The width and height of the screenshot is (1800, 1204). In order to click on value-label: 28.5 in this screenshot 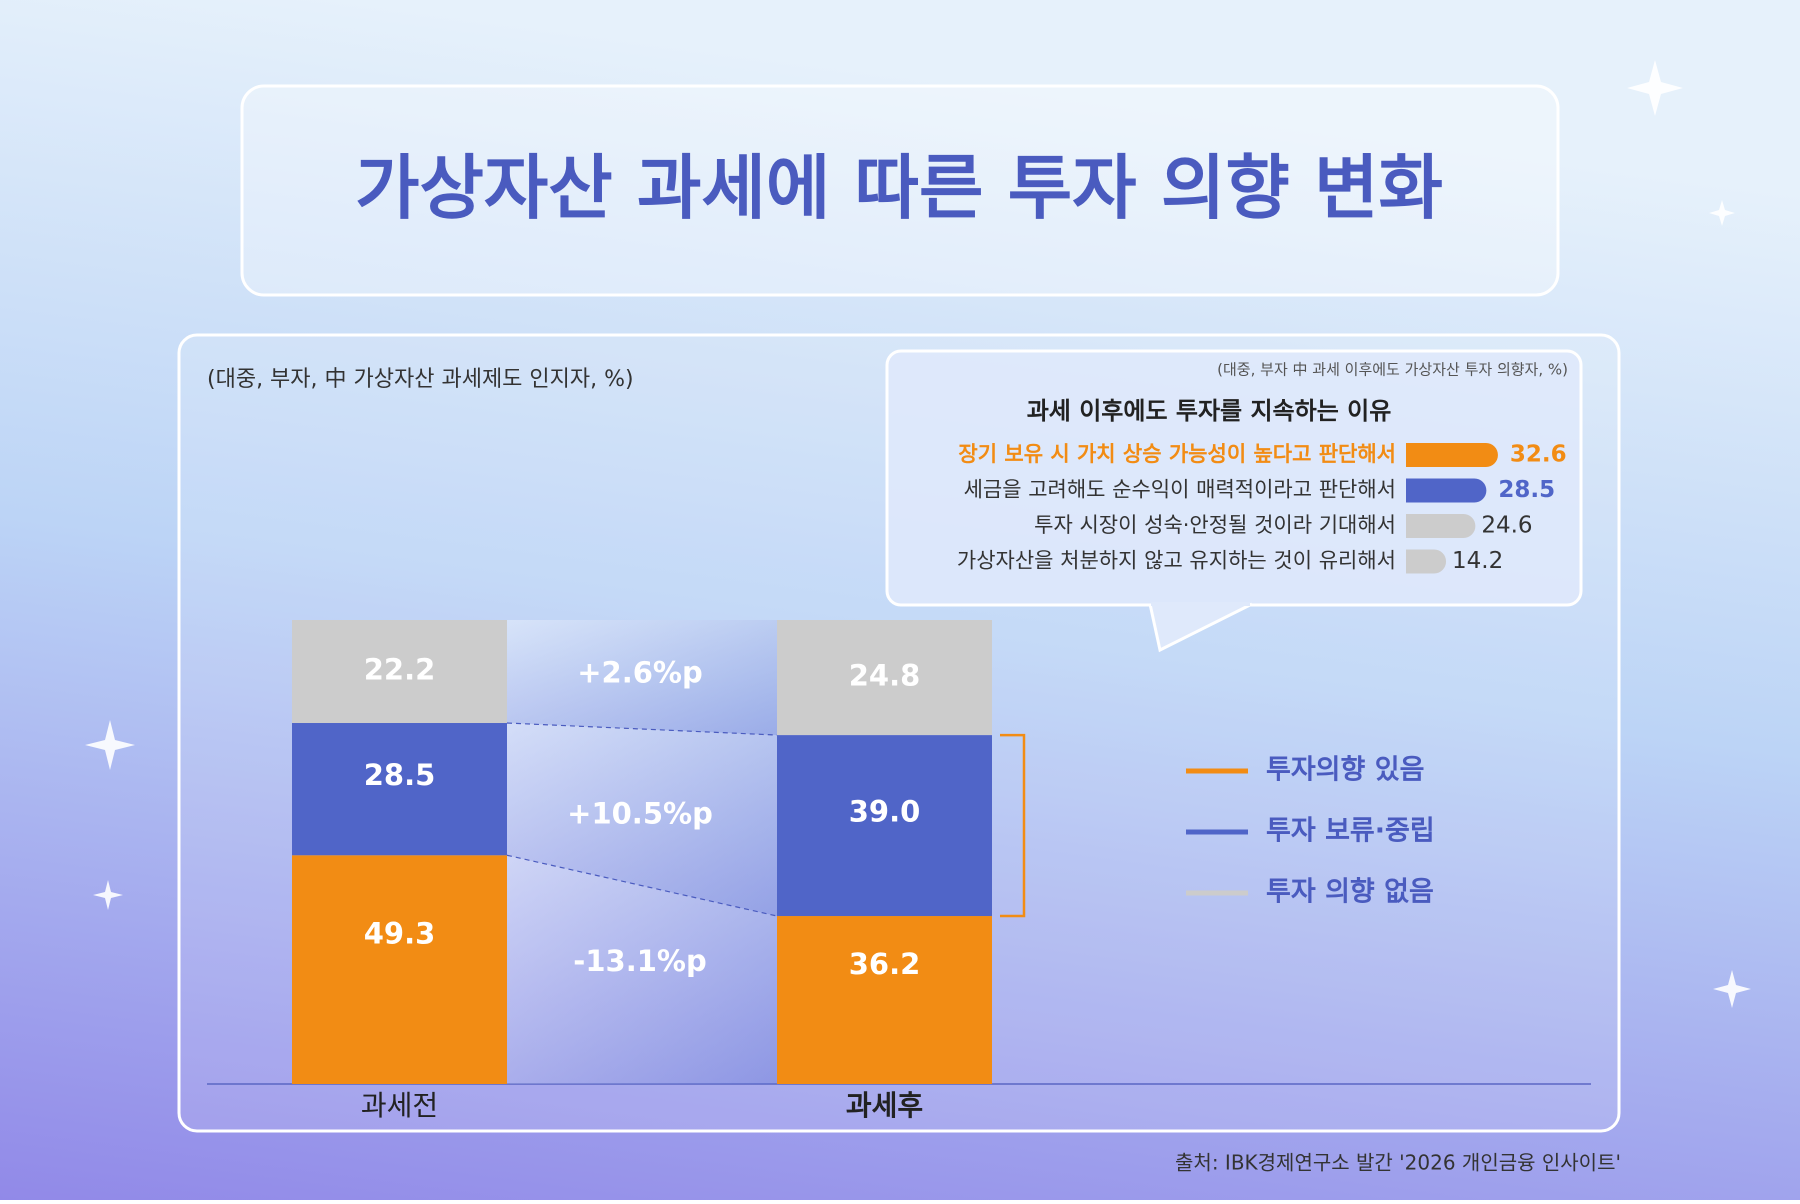, I will do `click(400, 775)`.